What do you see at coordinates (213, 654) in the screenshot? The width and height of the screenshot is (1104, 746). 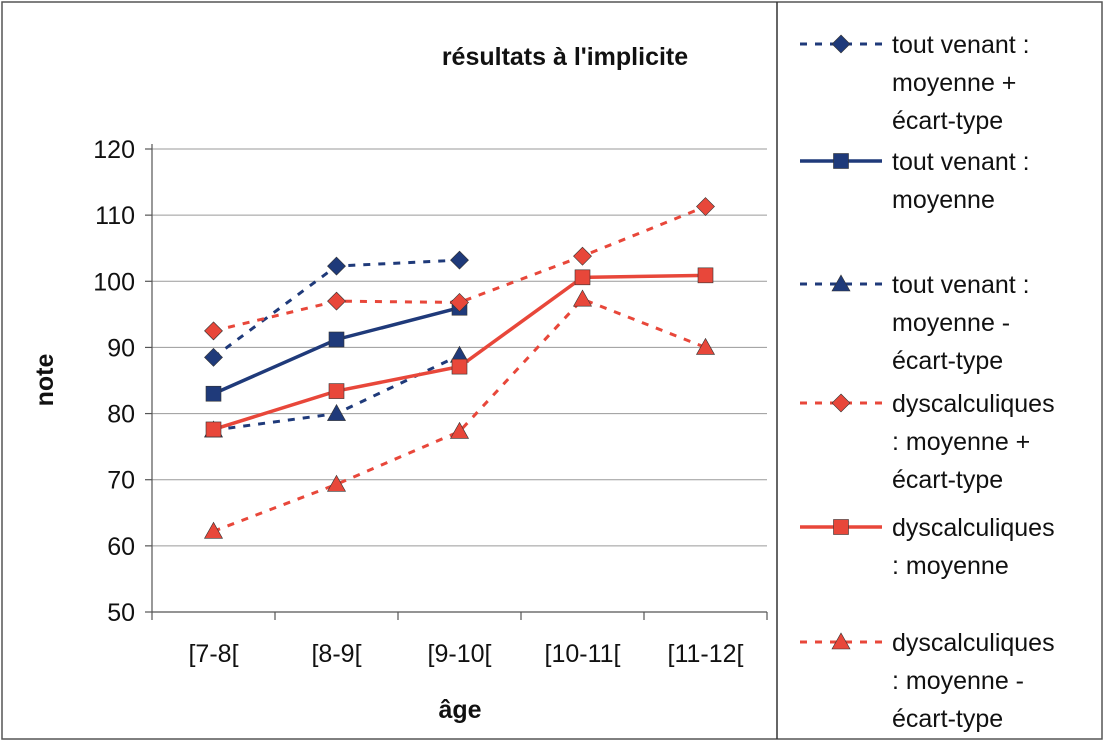 I see `x-tick-label: [7-8[` at bounding box center [213, 654].